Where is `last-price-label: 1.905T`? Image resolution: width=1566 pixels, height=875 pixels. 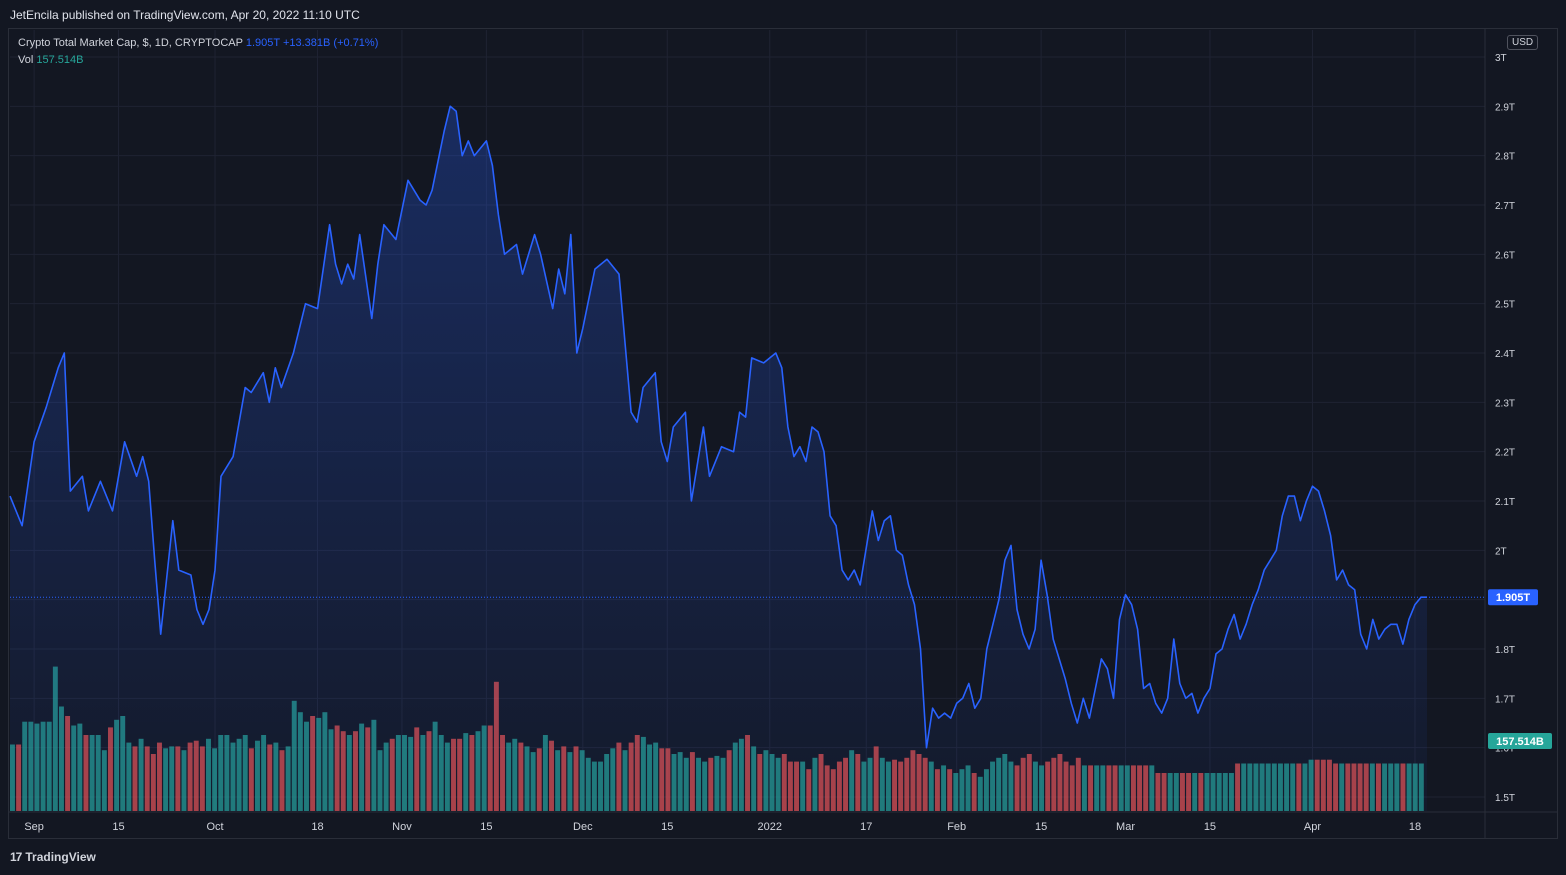 last-price-label: 1.905T is located at coordinates (1513, 598).